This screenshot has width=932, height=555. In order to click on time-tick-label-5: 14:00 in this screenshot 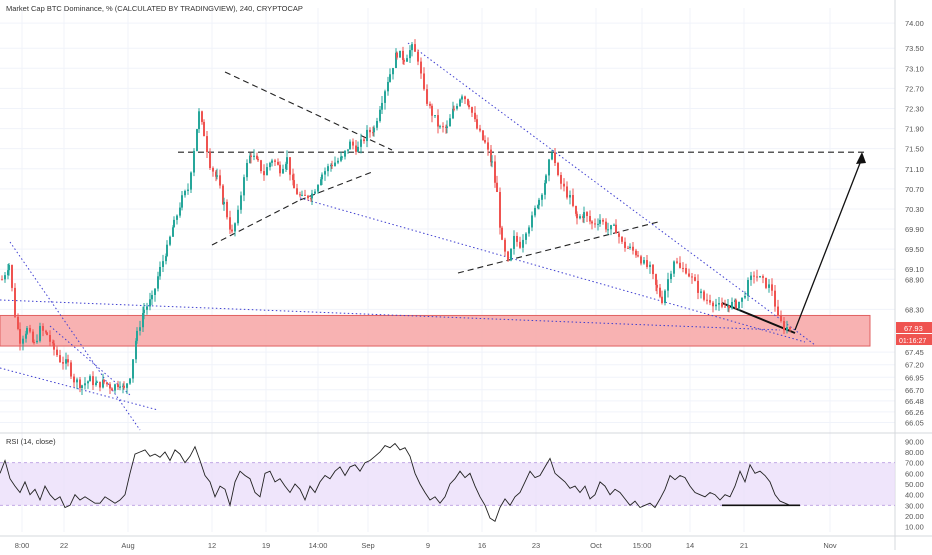, I will do `click(318, 545)`.